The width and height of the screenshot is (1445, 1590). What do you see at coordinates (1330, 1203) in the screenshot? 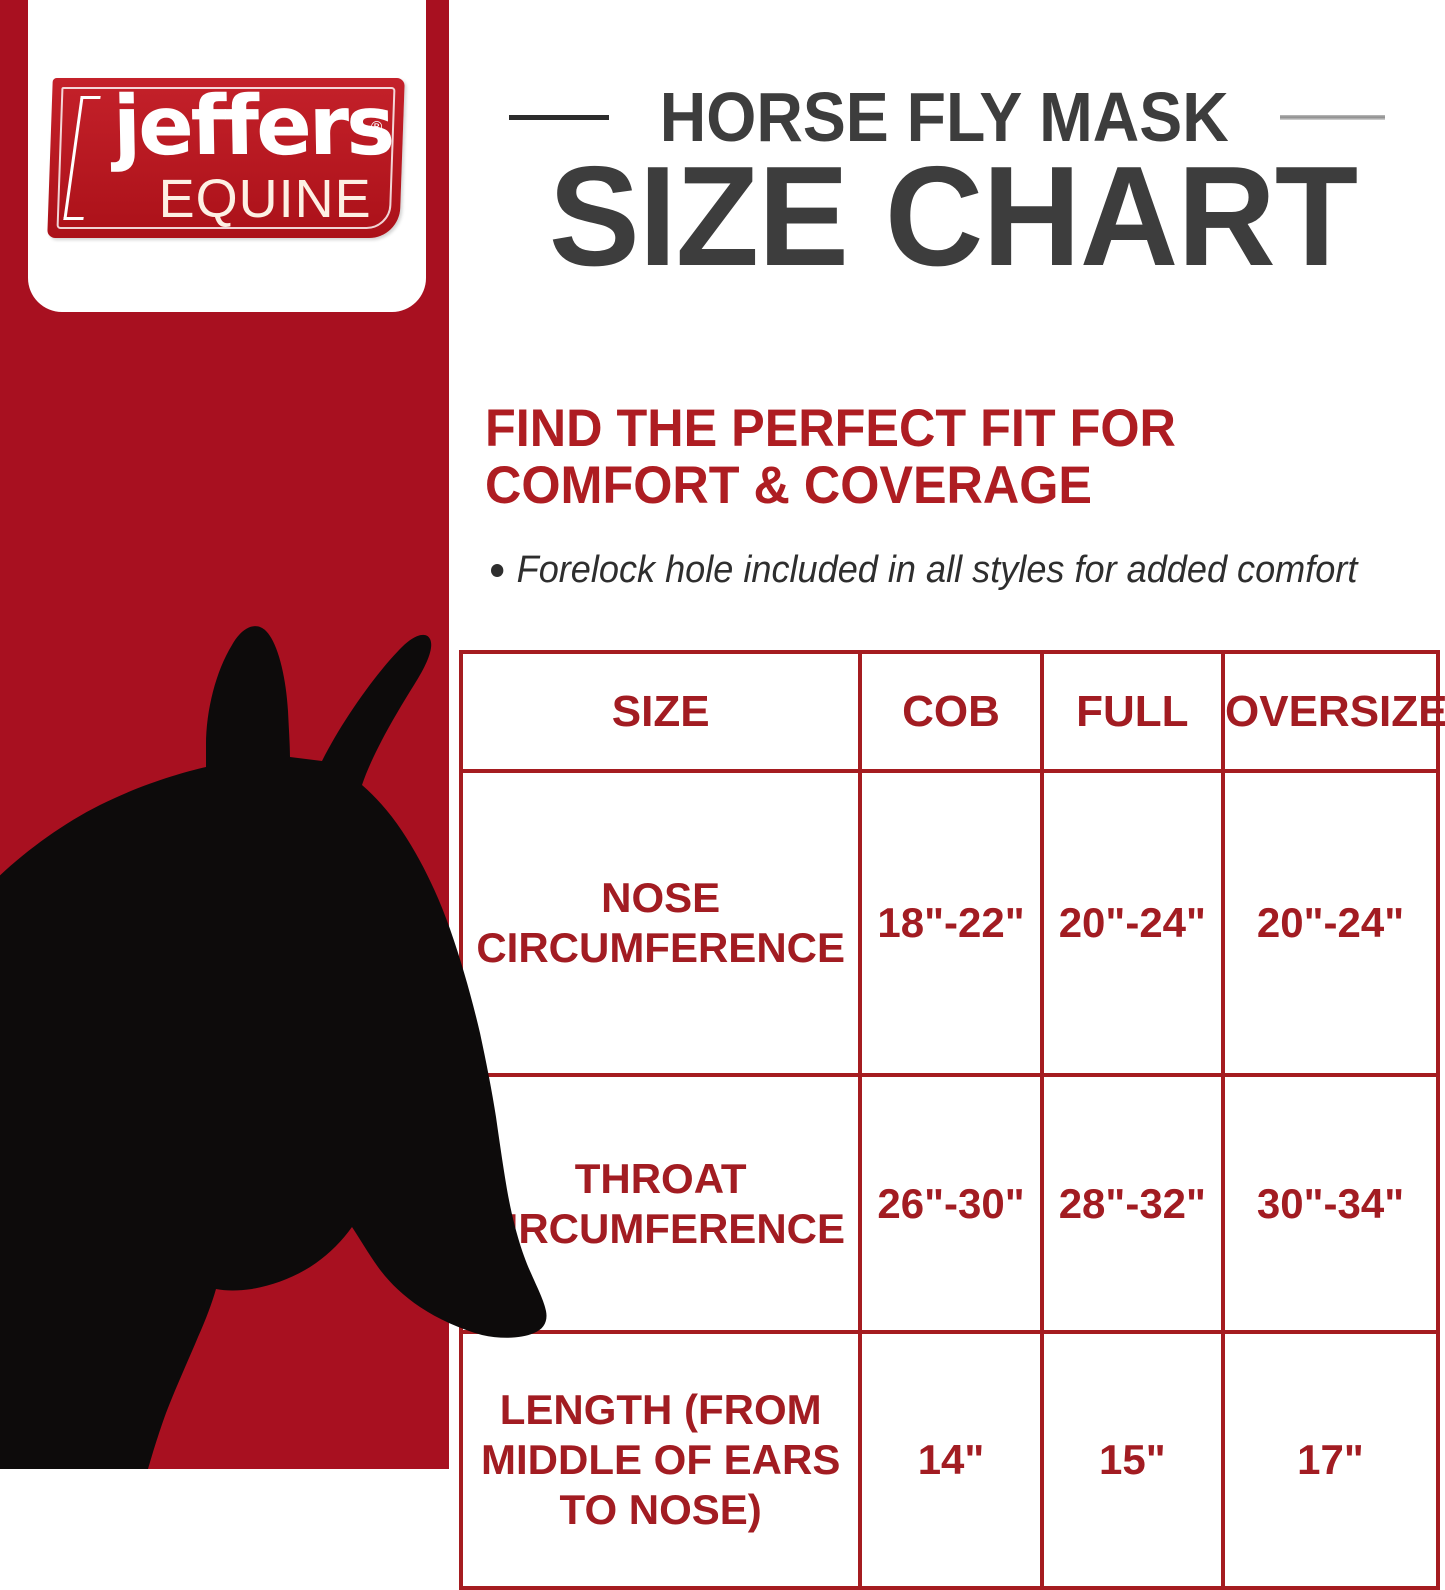
I see `cell-throat-oversize: 30"-34"` at bounding box center [1330, 1203].